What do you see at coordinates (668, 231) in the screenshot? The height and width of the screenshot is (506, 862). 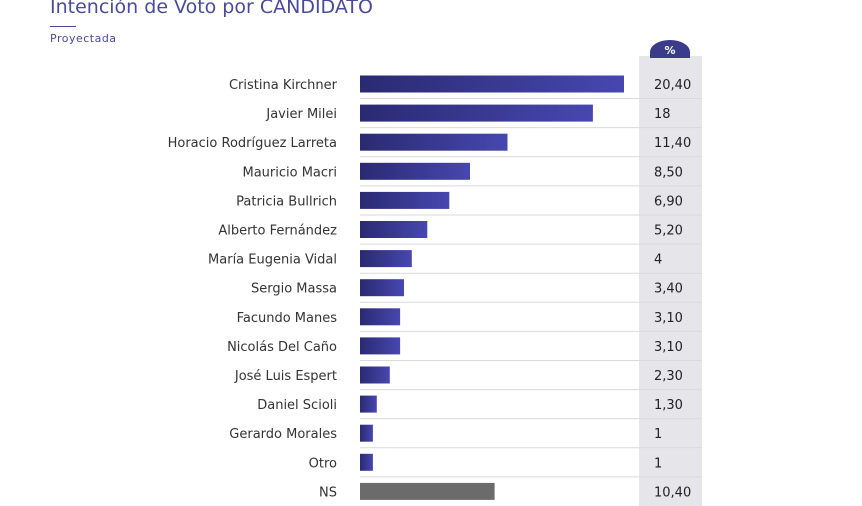 I see `value-label: 5,20` at bounding box center [668, 231].